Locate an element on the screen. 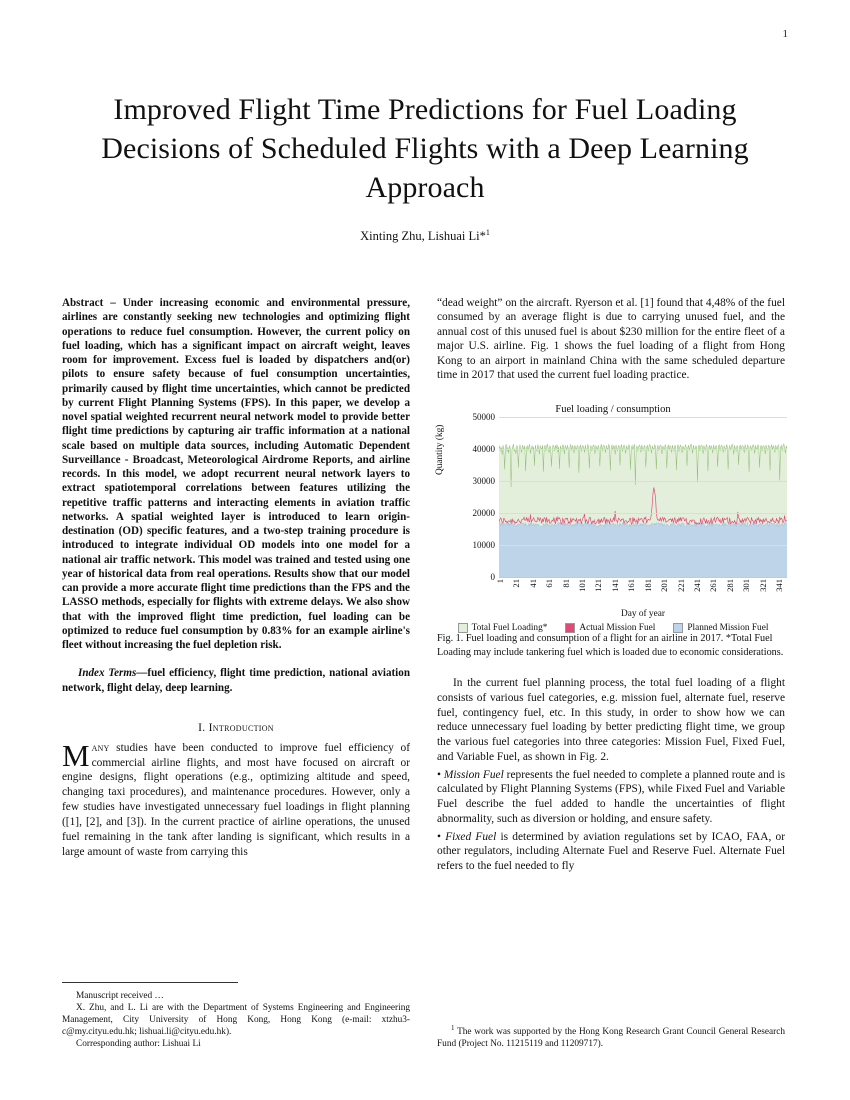 The image size is (850, 1100). legend-item: Actual Mission Fuel is located at coordinates (610, 628).